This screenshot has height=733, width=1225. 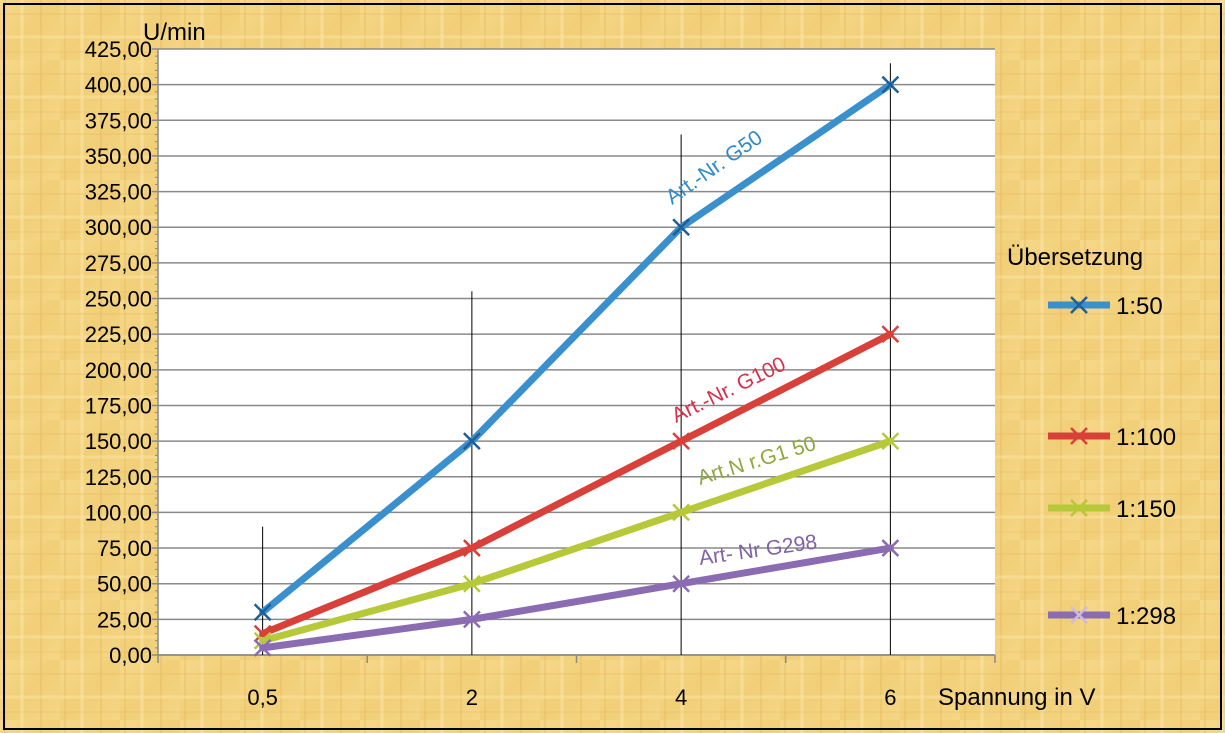 I want to click on y-tick-label: 400,00, so click(x=118, y=85).